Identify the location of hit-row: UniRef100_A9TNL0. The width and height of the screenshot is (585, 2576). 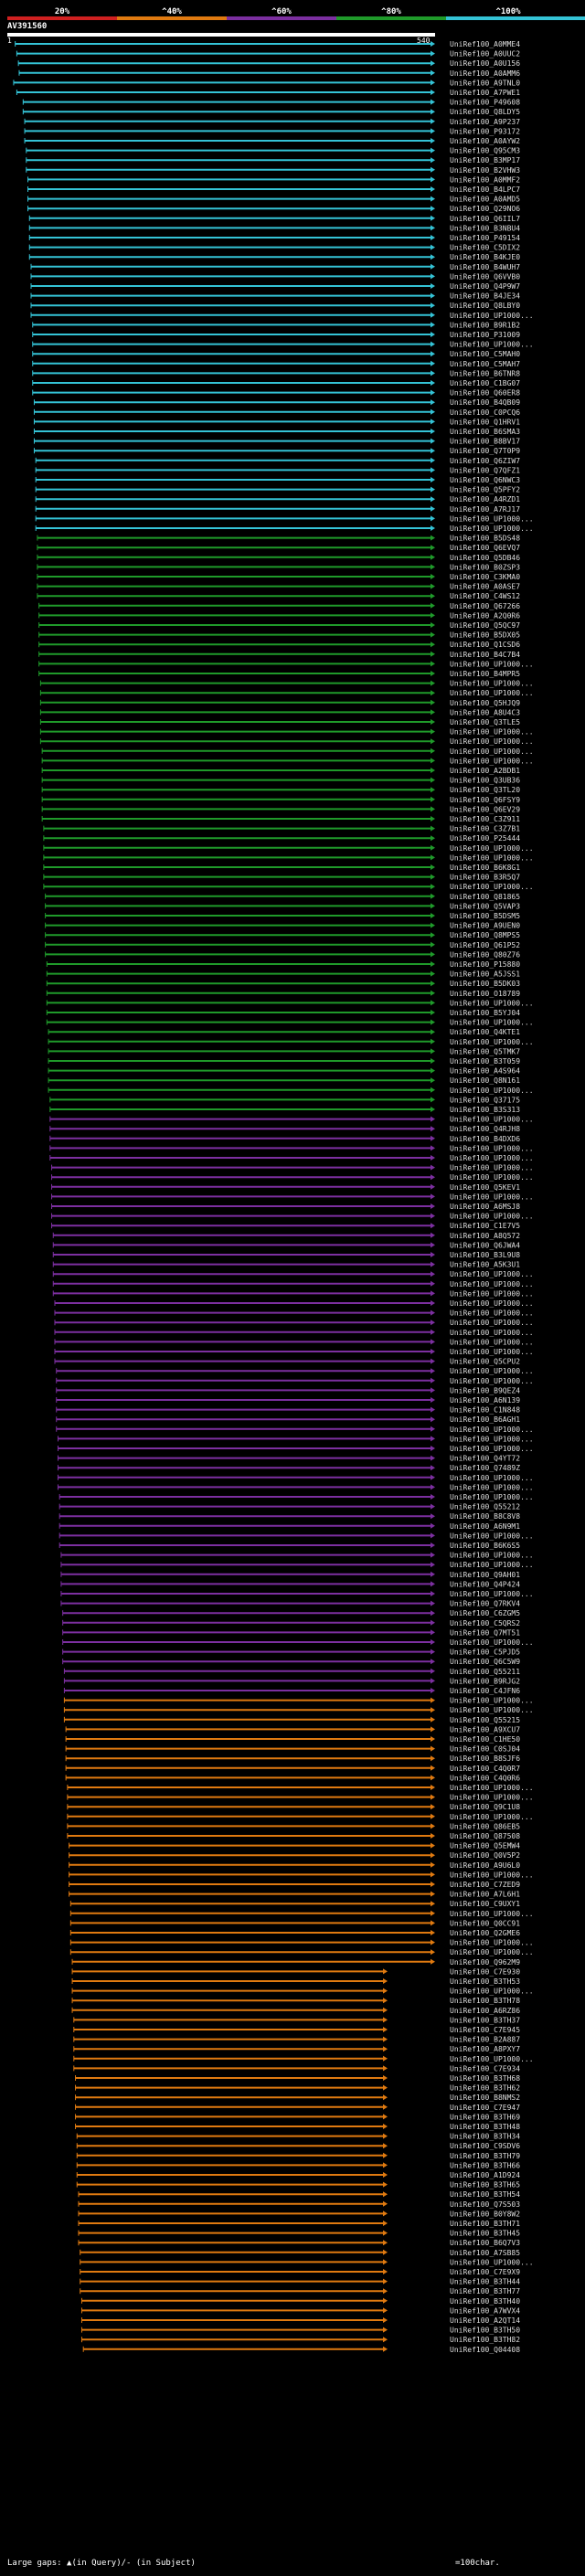
(267, 83).